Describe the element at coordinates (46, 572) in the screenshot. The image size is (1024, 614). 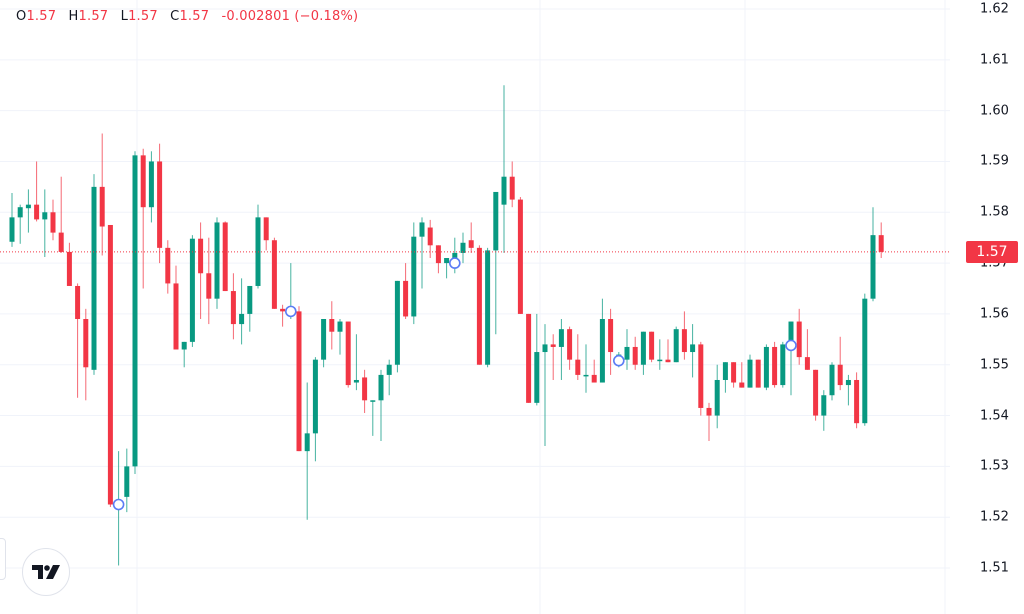
I see `tradingview-logo` at that location.